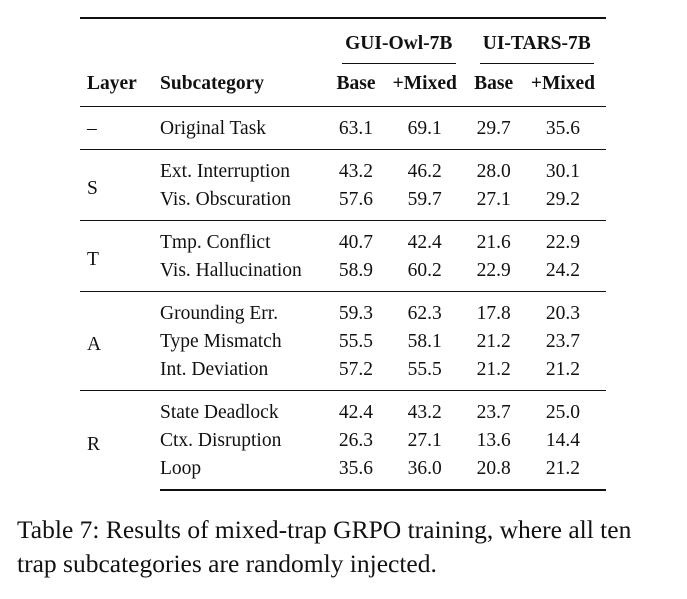 Image resolution: width=687 pixels, height=599 pixels. Describe the element at coordinates (356, 128) in the screenshot. I see `value-cell: 63.1` at that location.